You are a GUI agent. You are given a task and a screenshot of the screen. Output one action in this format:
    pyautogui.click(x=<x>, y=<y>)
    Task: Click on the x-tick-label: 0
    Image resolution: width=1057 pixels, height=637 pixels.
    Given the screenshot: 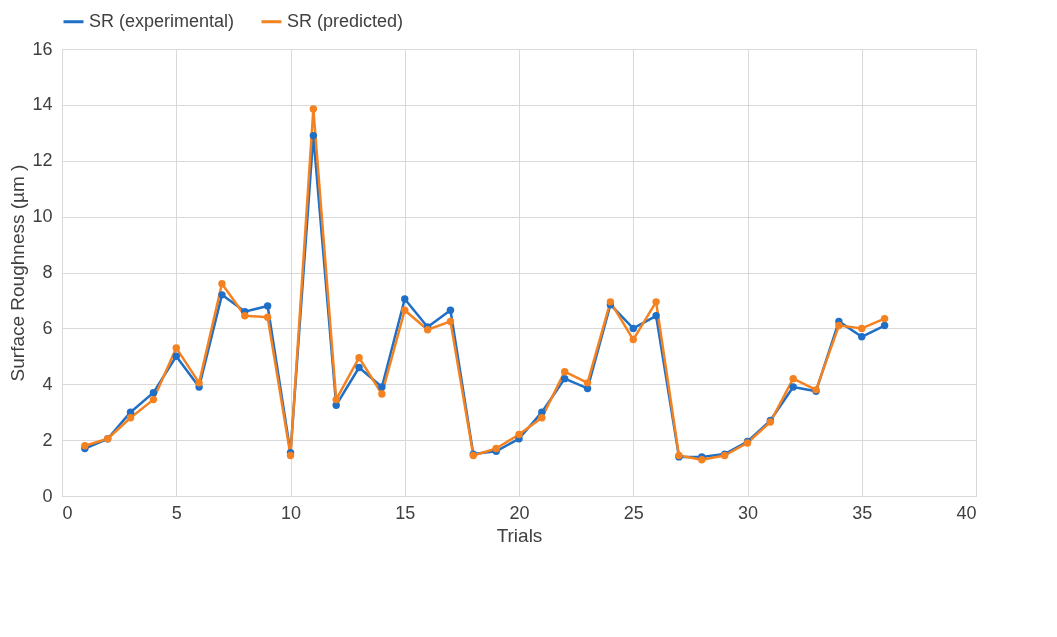 What is the action you would take?
    pyautogui.click(x=67, y=512)
    